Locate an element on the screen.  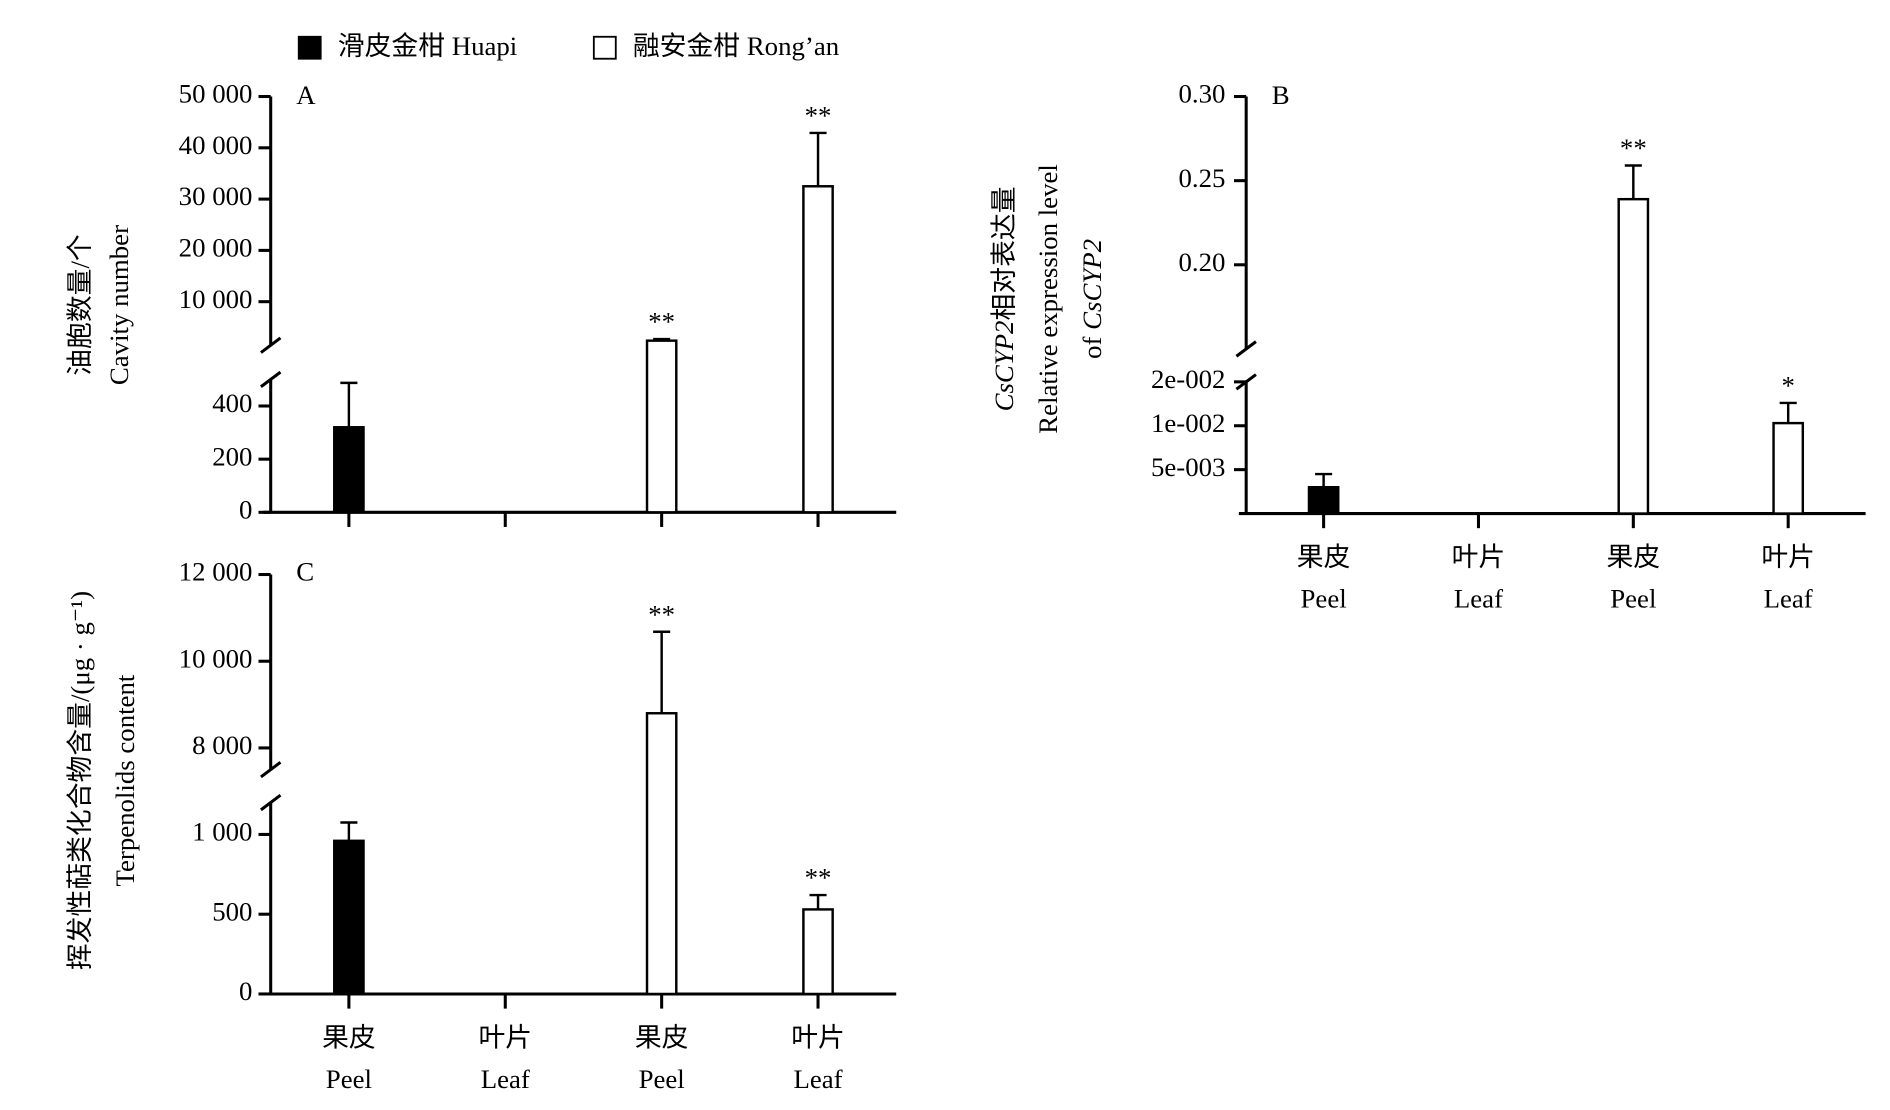
y-axis-label-part: 油胞数量/个 is located at coordinates (80, 305).